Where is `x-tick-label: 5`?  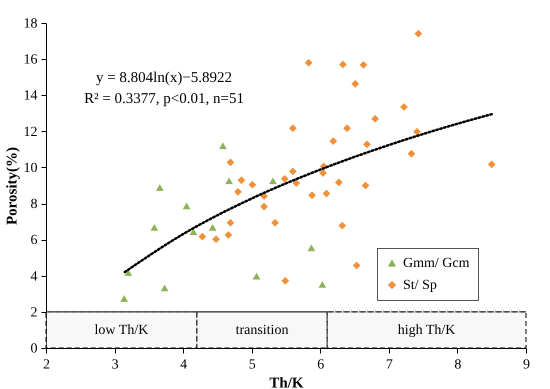
x-tick-label: 5 is located at coordinates (252, 365).